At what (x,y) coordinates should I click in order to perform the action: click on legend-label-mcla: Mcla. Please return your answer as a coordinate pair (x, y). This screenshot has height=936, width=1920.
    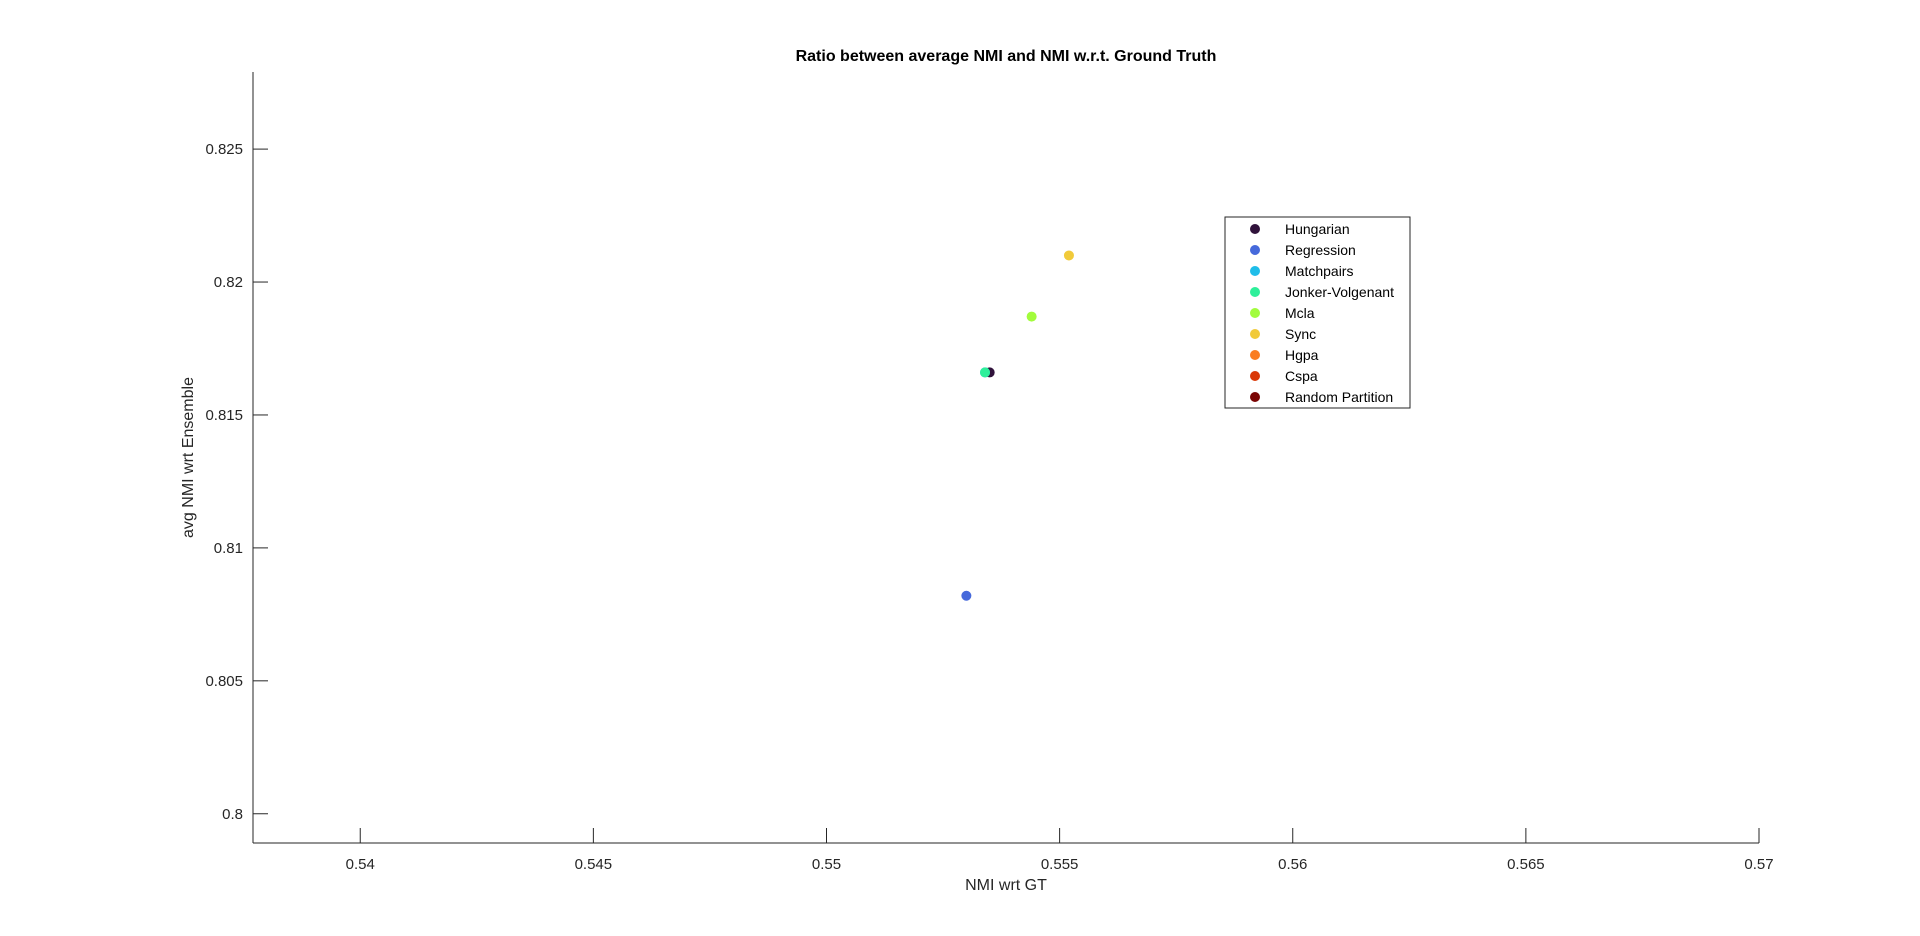
    Looking at the image, I should click on (1300, 313).